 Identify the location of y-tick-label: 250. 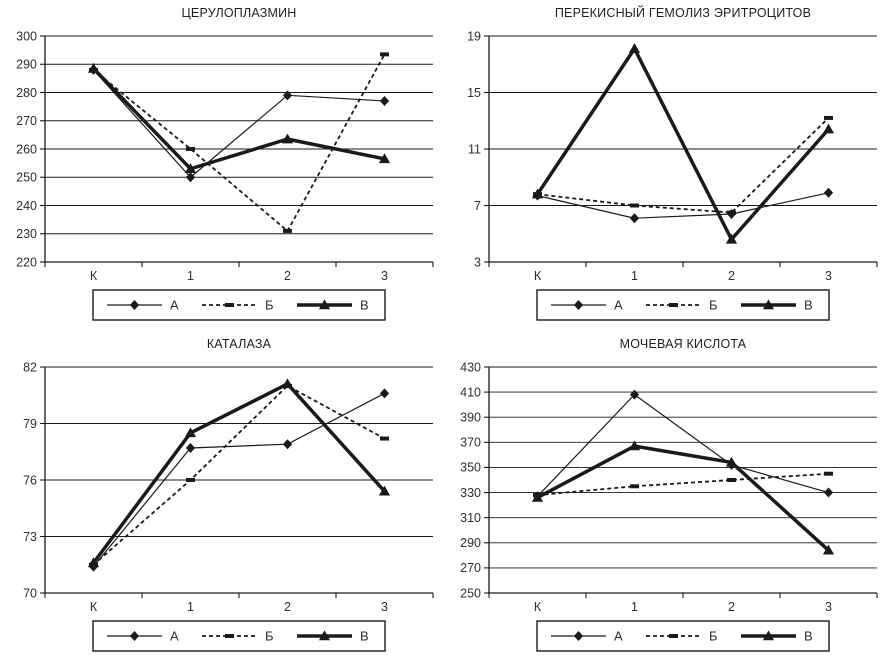
(26, 178).